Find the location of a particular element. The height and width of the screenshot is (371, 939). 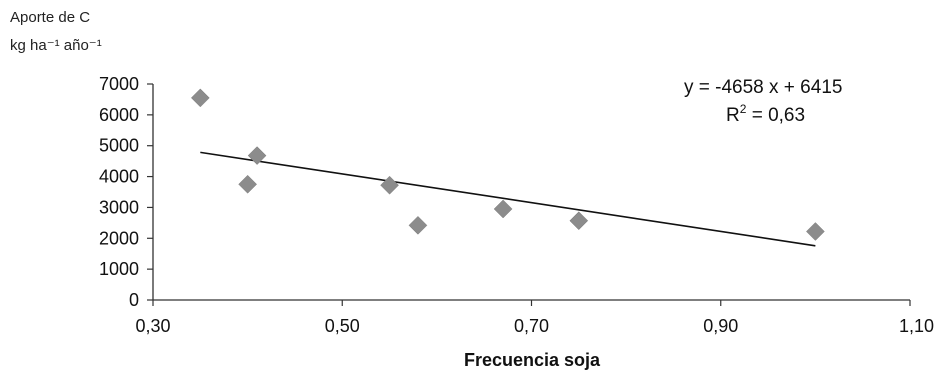

y-tick-label: 2000 is located at coordinates (119, 238).